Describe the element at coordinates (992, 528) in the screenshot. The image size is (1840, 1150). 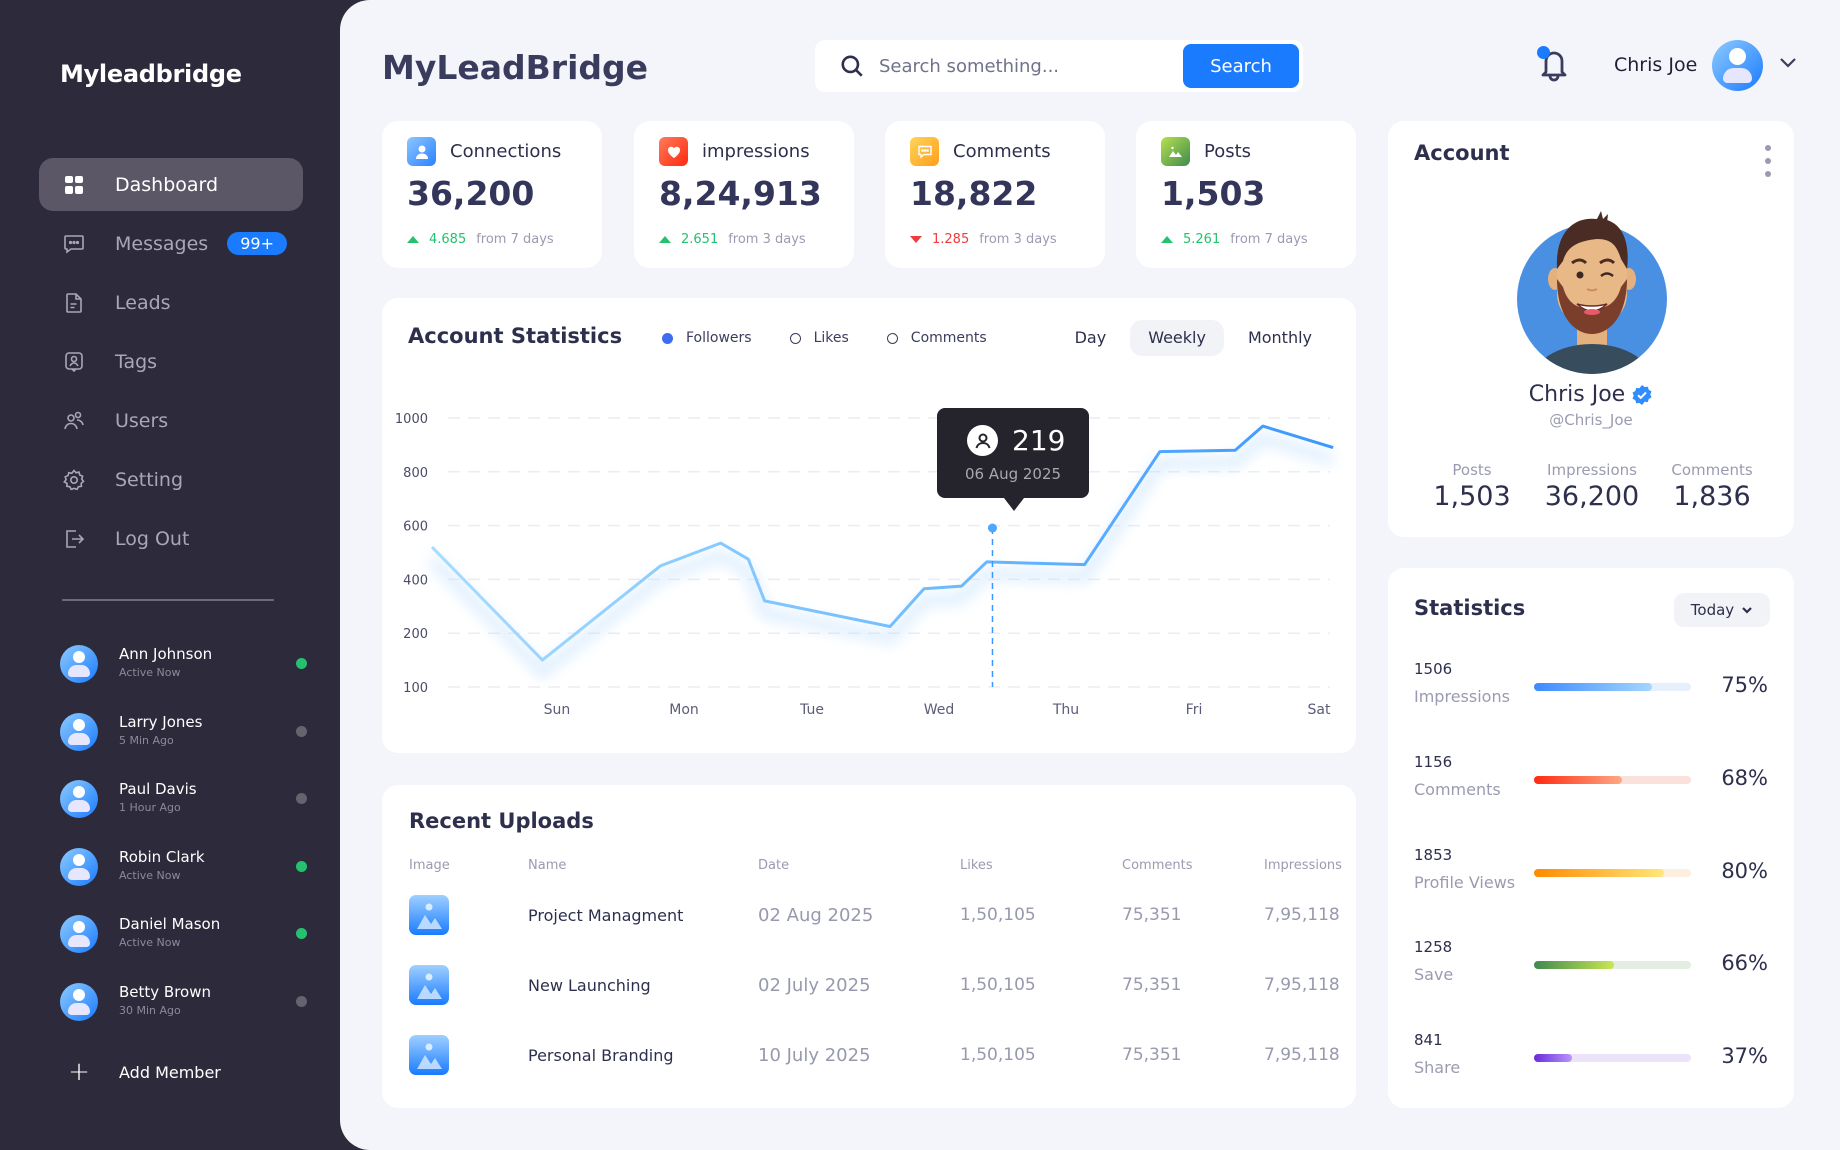
I see `hover-point` at that location.